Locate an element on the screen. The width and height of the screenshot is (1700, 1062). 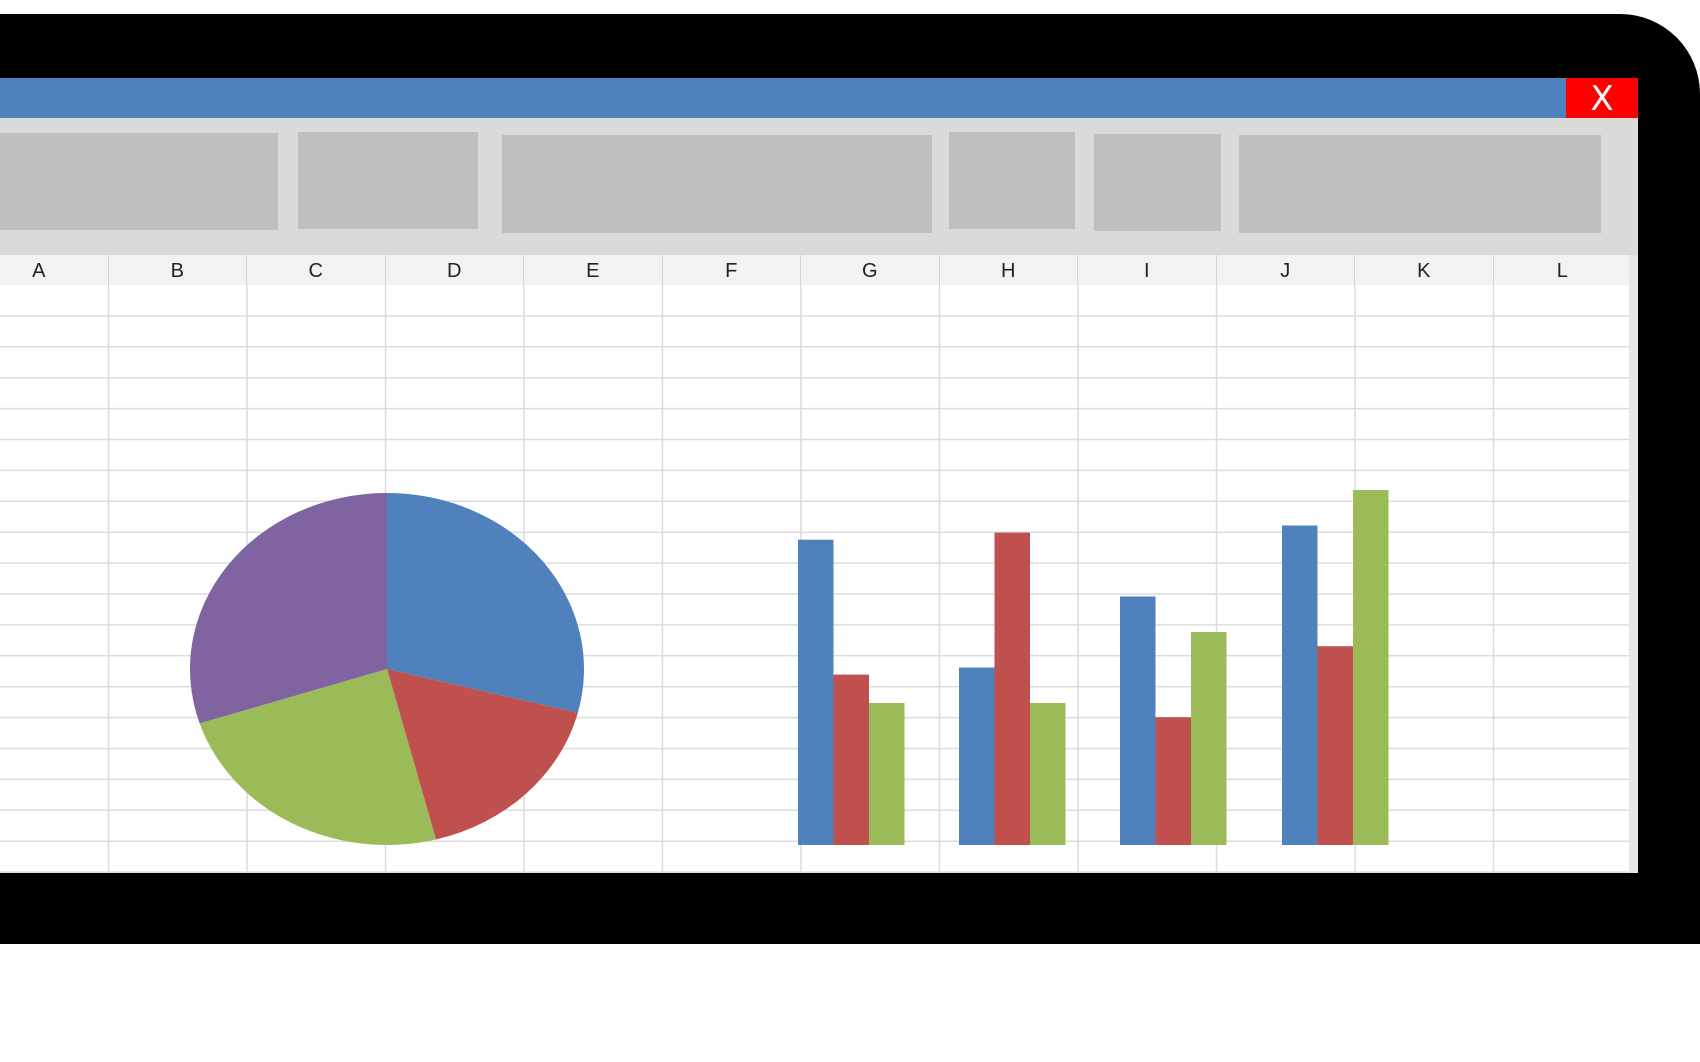
sheet-right-edge is located at coordinates (1633, 564).